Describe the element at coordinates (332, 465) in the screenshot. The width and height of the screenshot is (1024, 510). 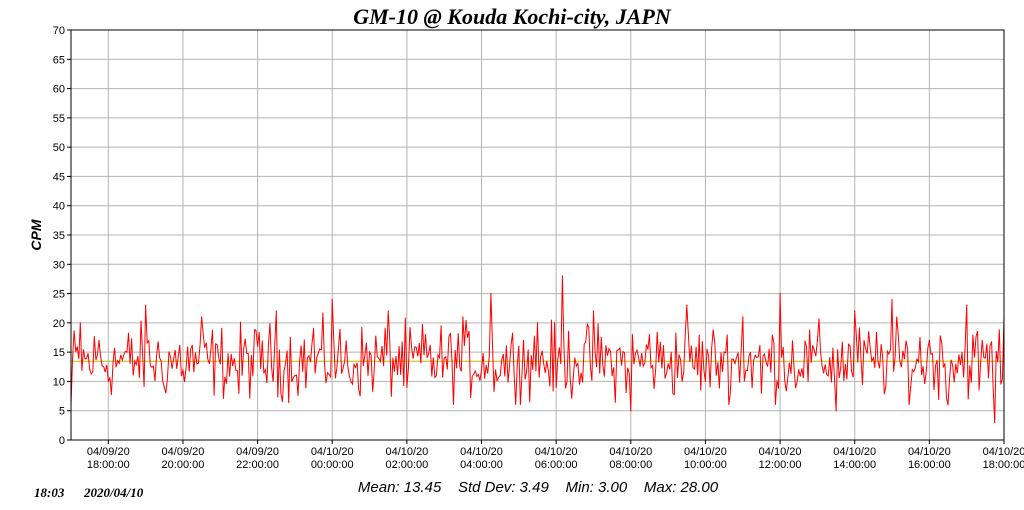
I see `x-tick-time: 00:00:00` at that location.